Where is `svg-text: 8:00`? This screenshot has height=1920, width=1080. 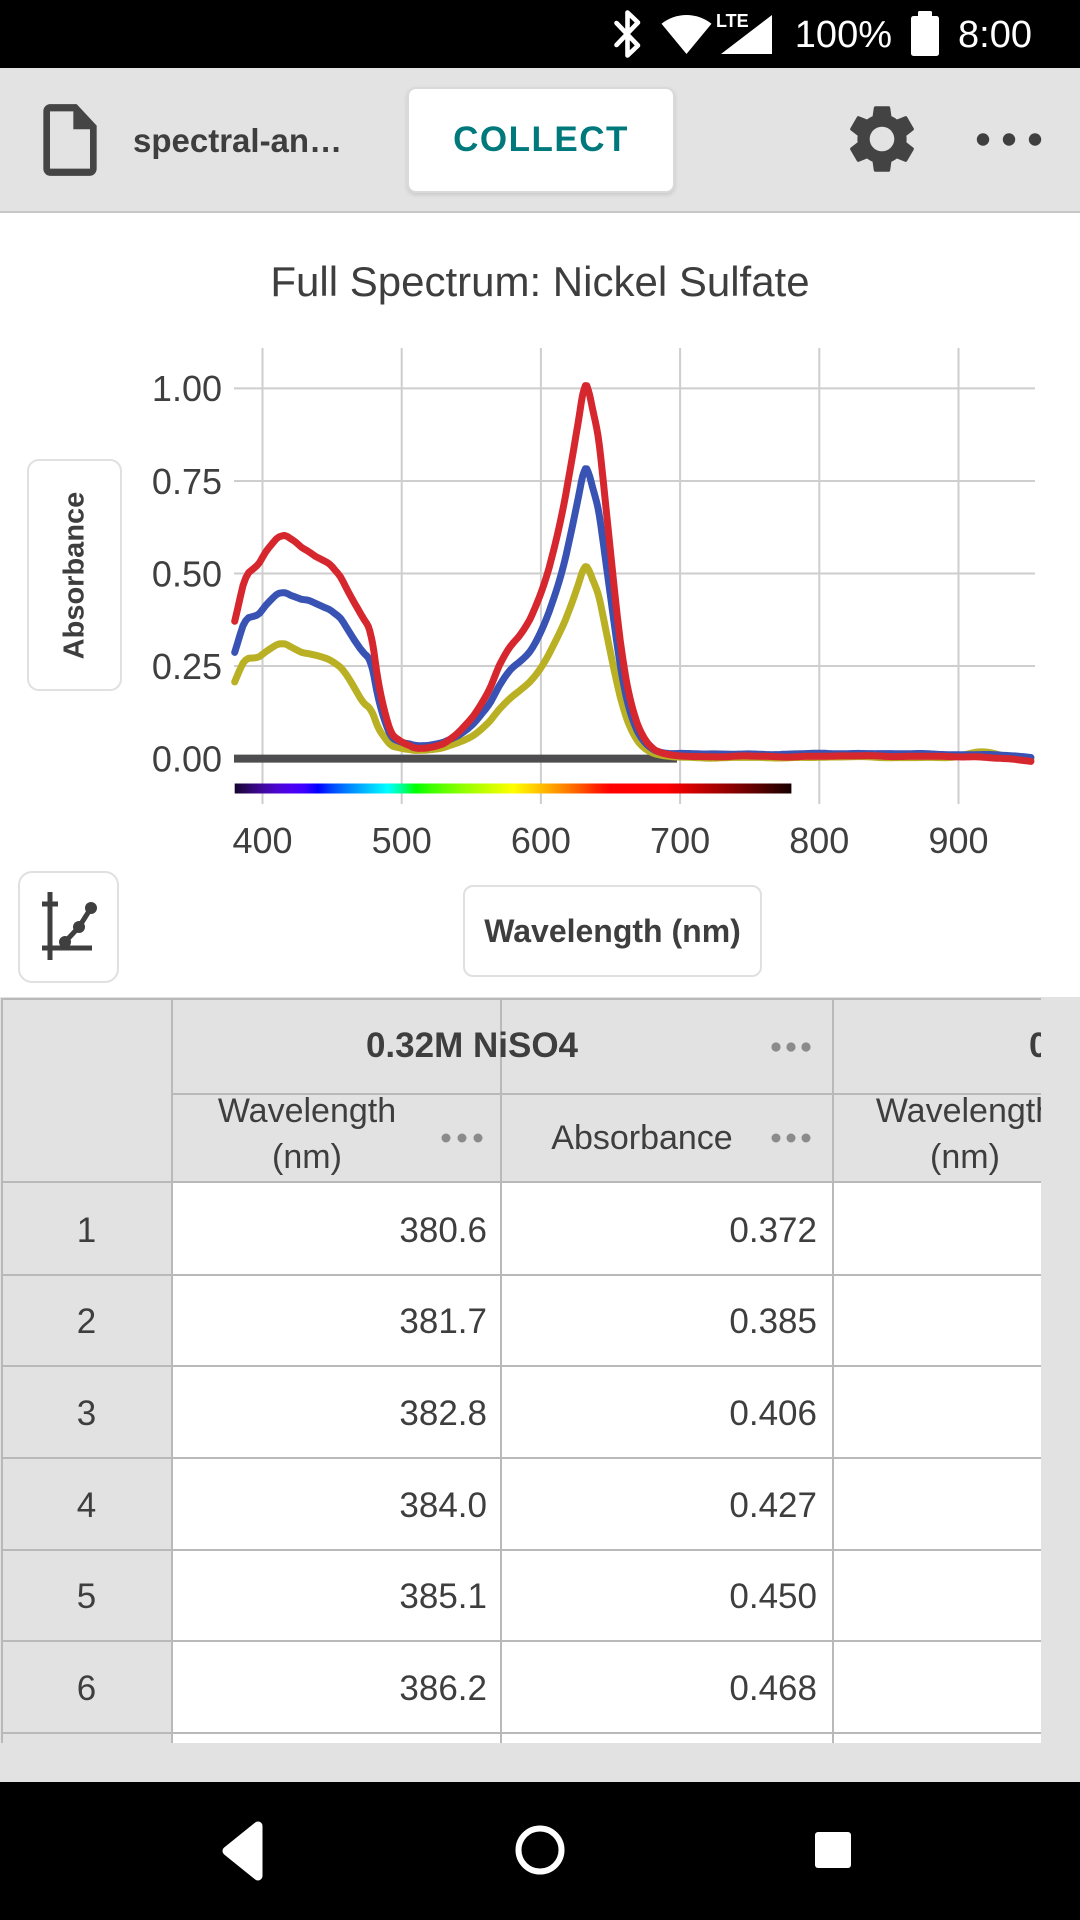
svg-text: 8:00 is located at coordinates (995, 35).